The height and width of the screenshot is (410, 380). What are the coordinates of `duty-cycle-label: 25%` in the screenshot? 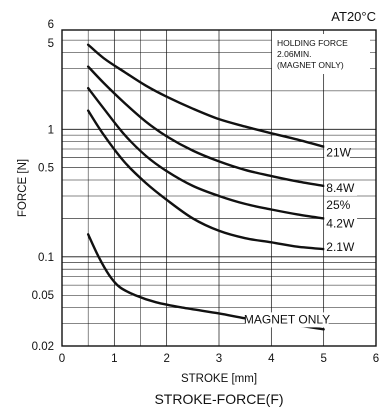 It's located at (338, 205).